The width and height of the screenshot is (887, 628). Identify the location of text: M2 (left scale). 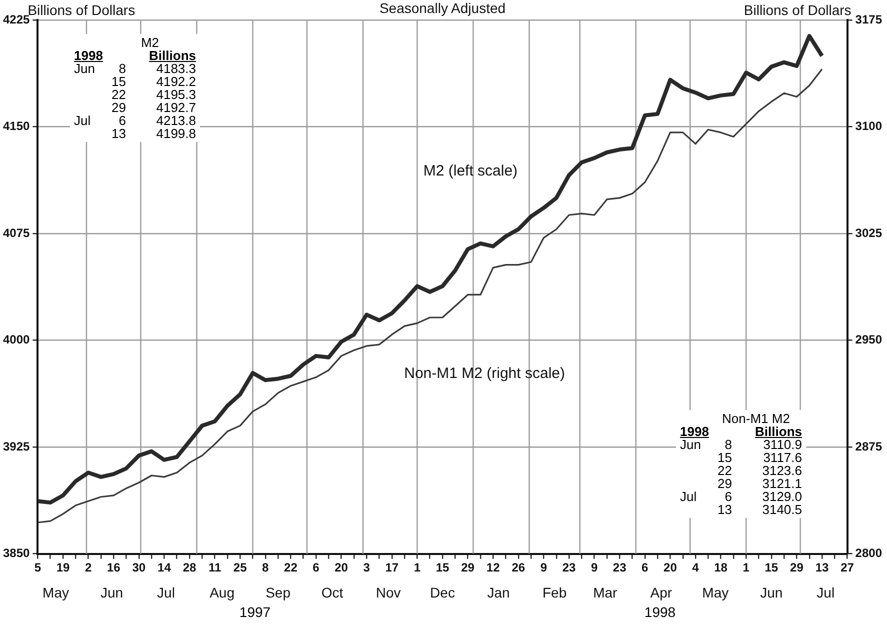
(470, 171).